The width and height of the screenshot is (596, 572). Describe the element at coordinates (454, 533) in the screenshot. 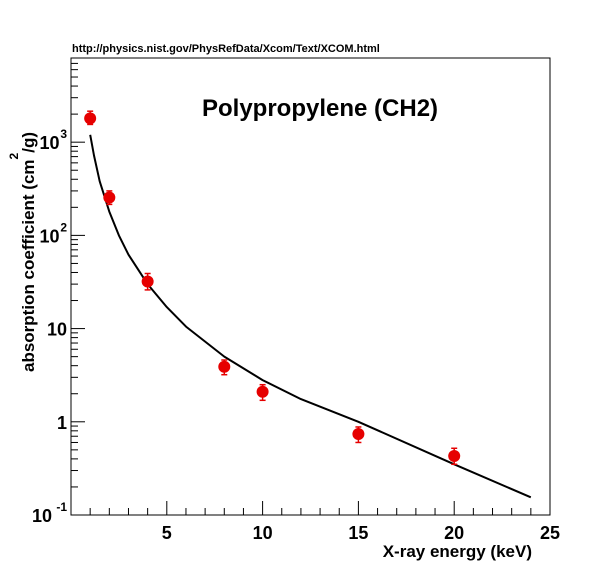

I see `x-tick-label: 20` at that location.